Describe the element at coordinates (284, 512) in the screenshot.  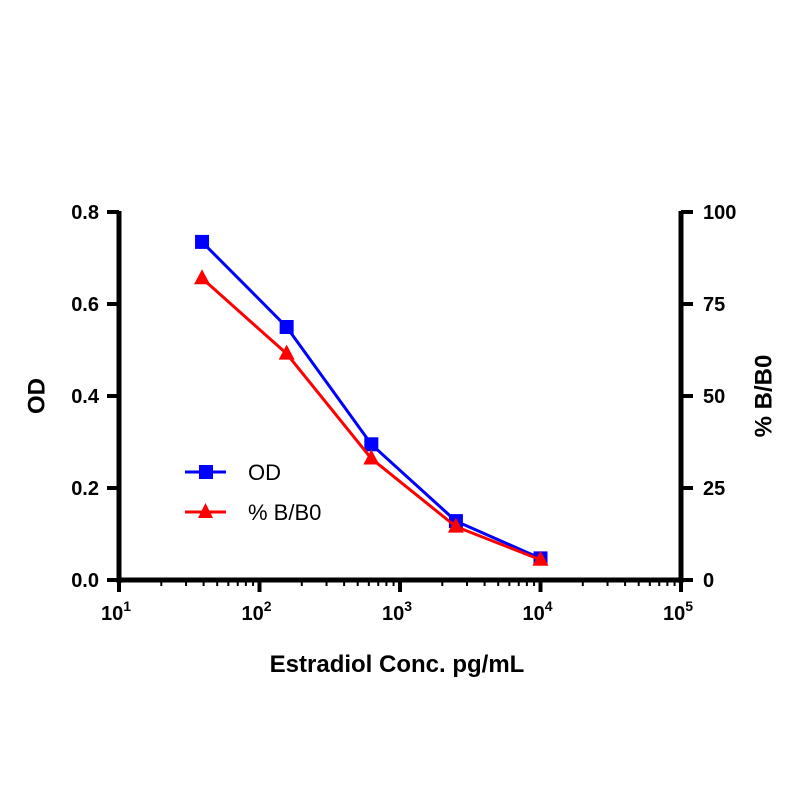
I see `legend-bb0-label: % B/B0` at that location.